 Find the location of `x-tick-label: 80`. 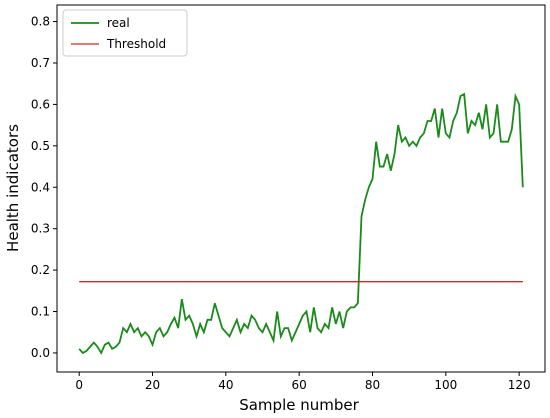

x-tick-label: 80 is located at coordinates (372, 385).